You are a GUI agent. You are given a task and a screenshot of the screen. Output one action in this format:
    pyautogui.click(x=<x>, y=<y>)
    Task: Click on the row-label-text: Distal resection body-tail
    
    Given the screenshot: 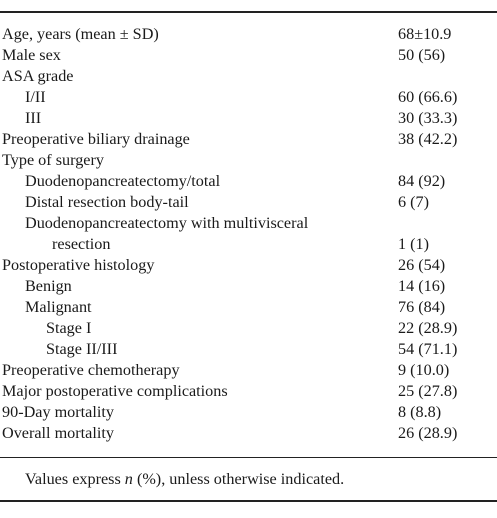 What is the action you would take?
    pyautogui.click(x=107, y=202)
    